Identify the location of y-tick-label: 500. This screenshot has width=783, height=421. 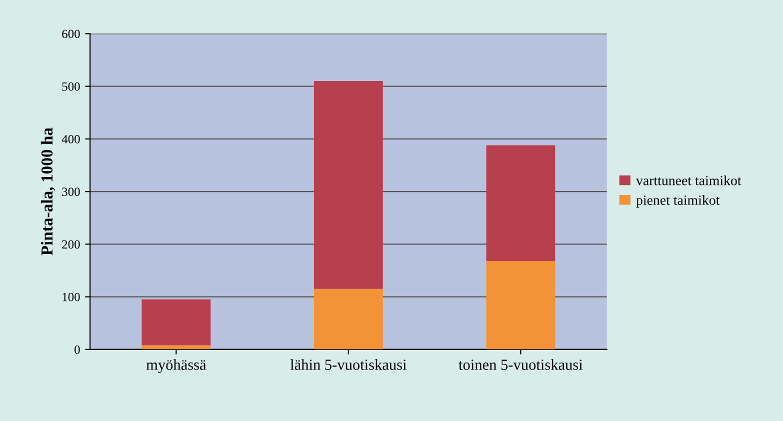
(71, 86).